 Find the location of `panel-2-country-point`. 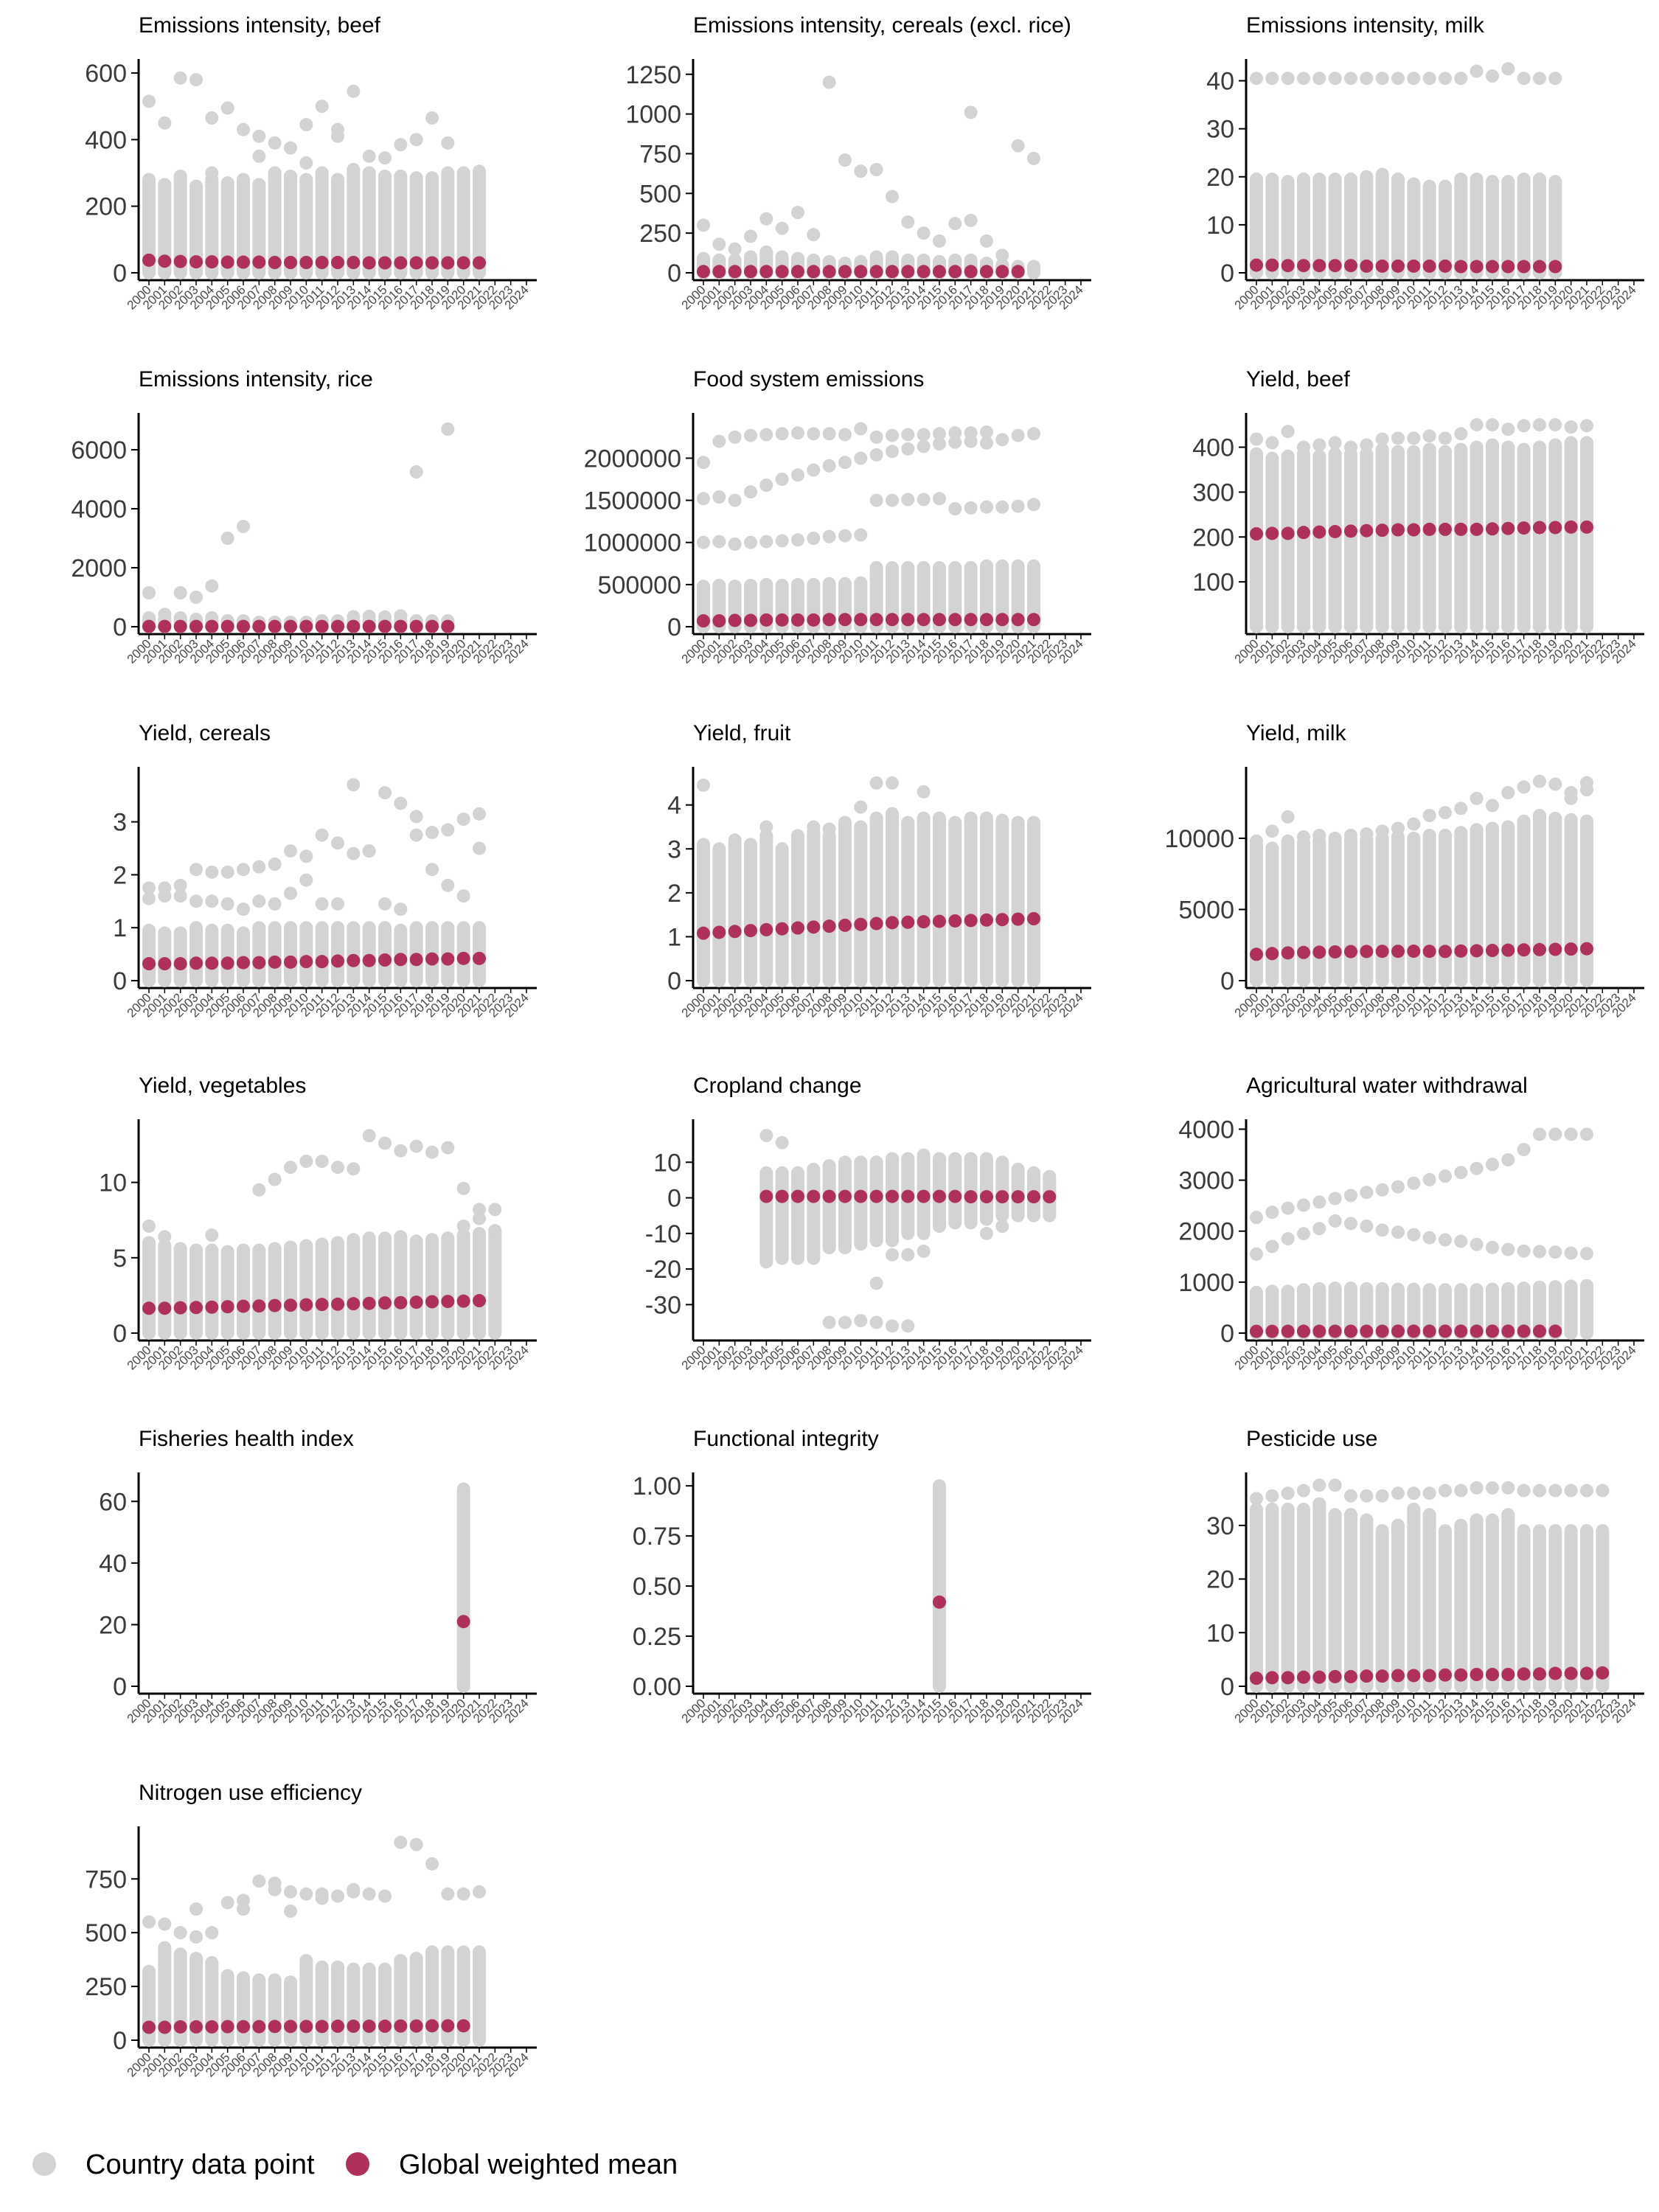

panel-2-country-point is located at coordinates (1256, 79).